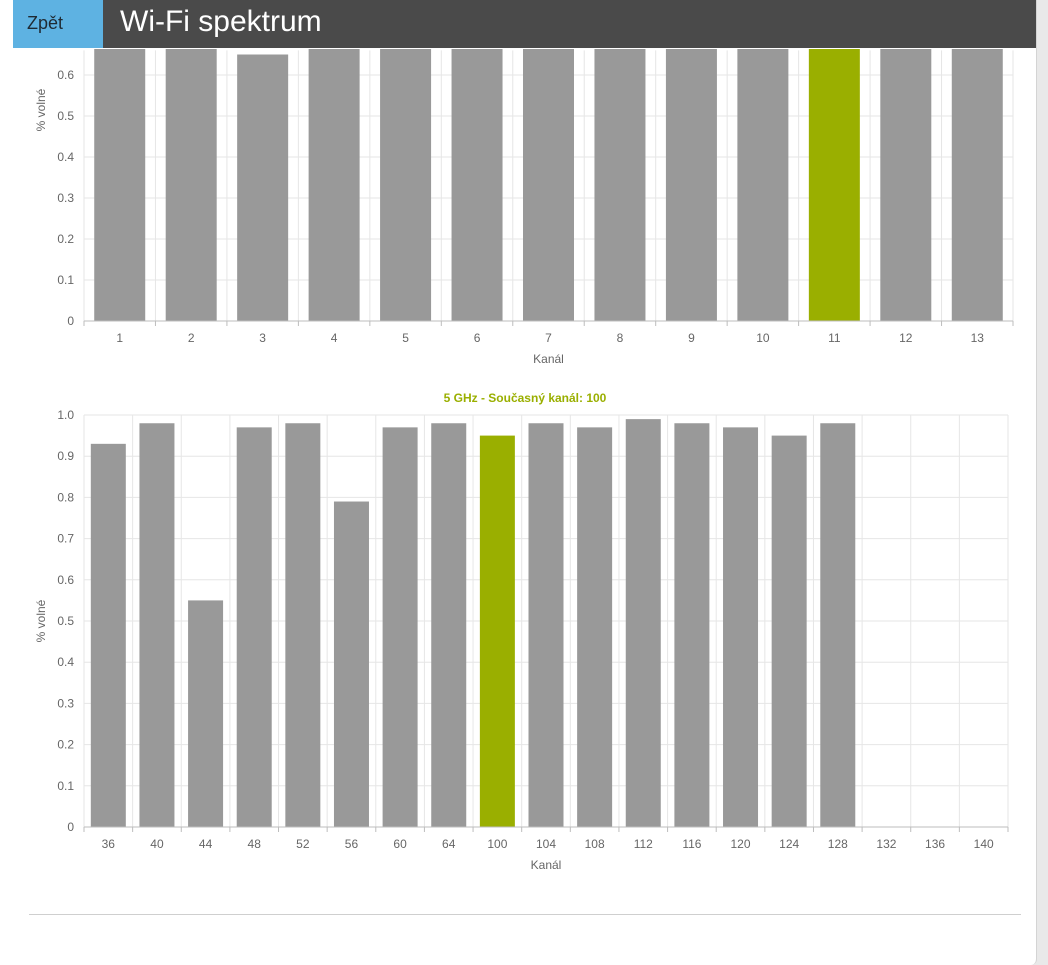  Describe the element at coordinates (525, 914) in the screenshot. I see `divider` at that location.